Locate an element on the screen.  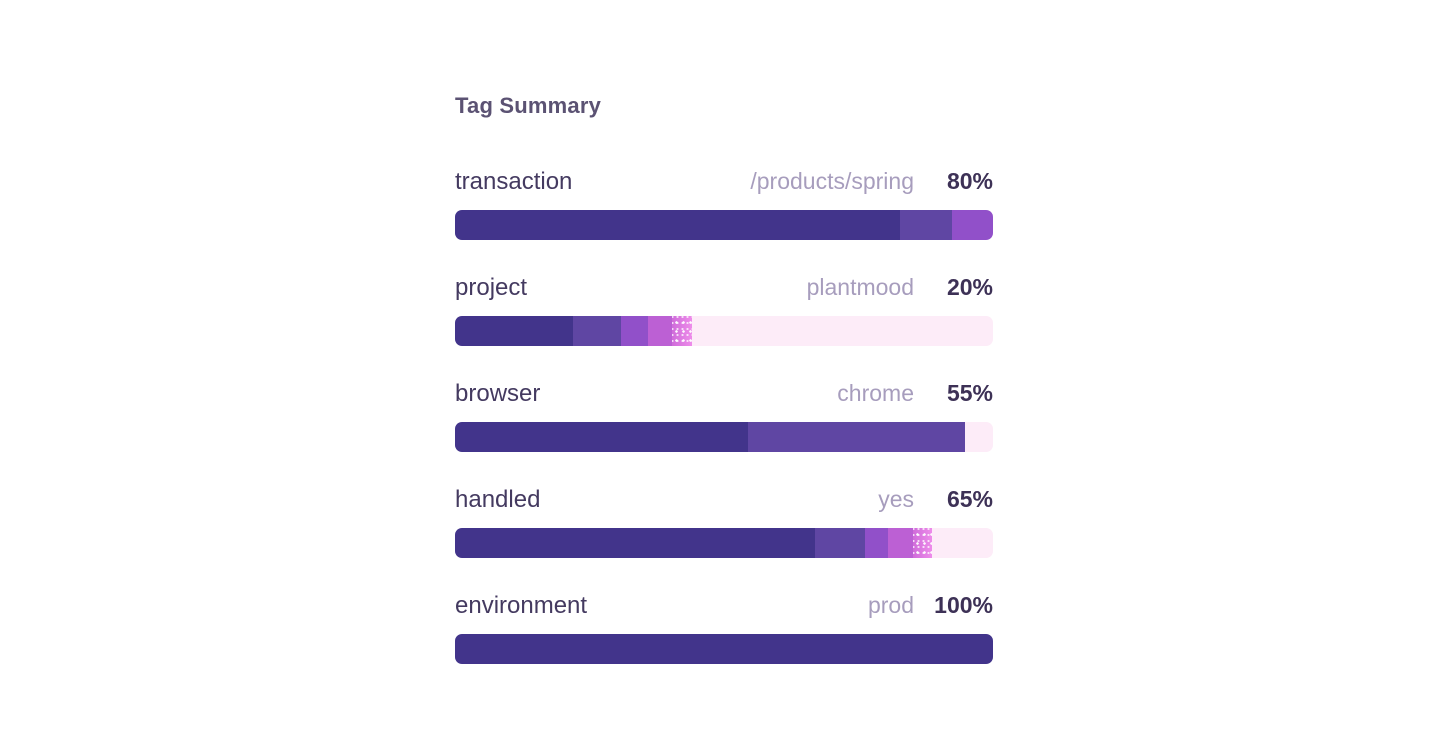
tag-row-header: transaction /products/spring 80% is located at coordinates (724, 181).